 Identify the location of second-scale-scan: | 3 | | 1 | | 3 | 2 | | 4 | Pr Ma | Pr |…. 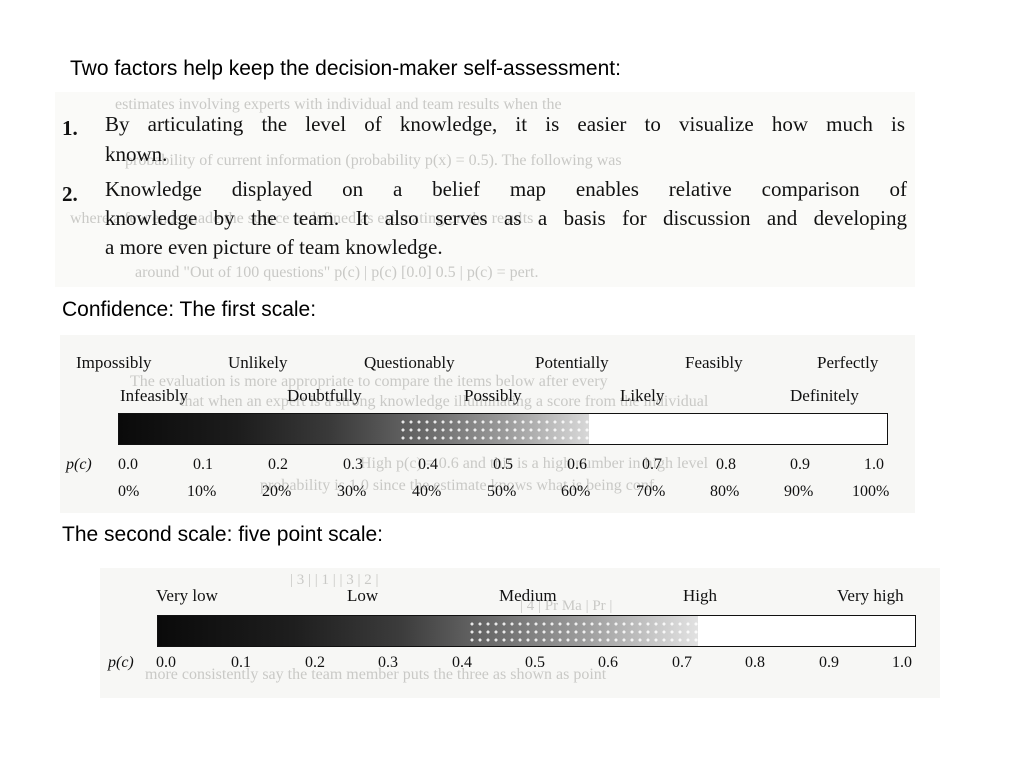
(520, 633).